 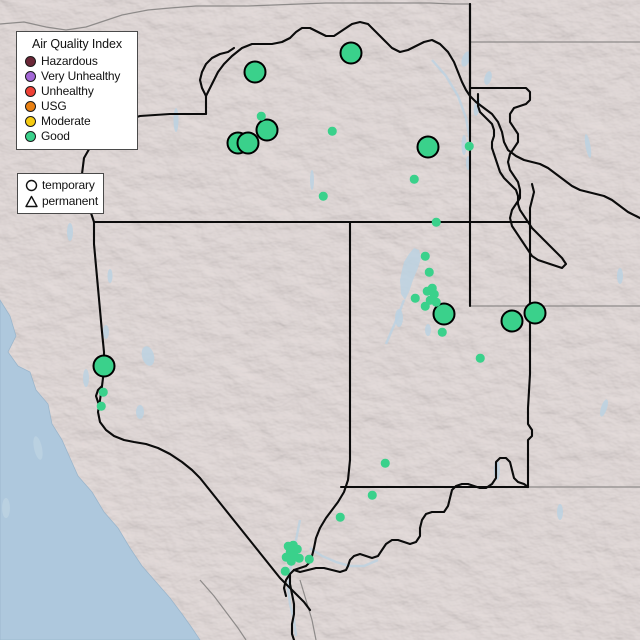 What do you see at coordinates (66, 121) in the screenshot?
I see `legend-item-label: Moderate` at bounding box center [66, 121].